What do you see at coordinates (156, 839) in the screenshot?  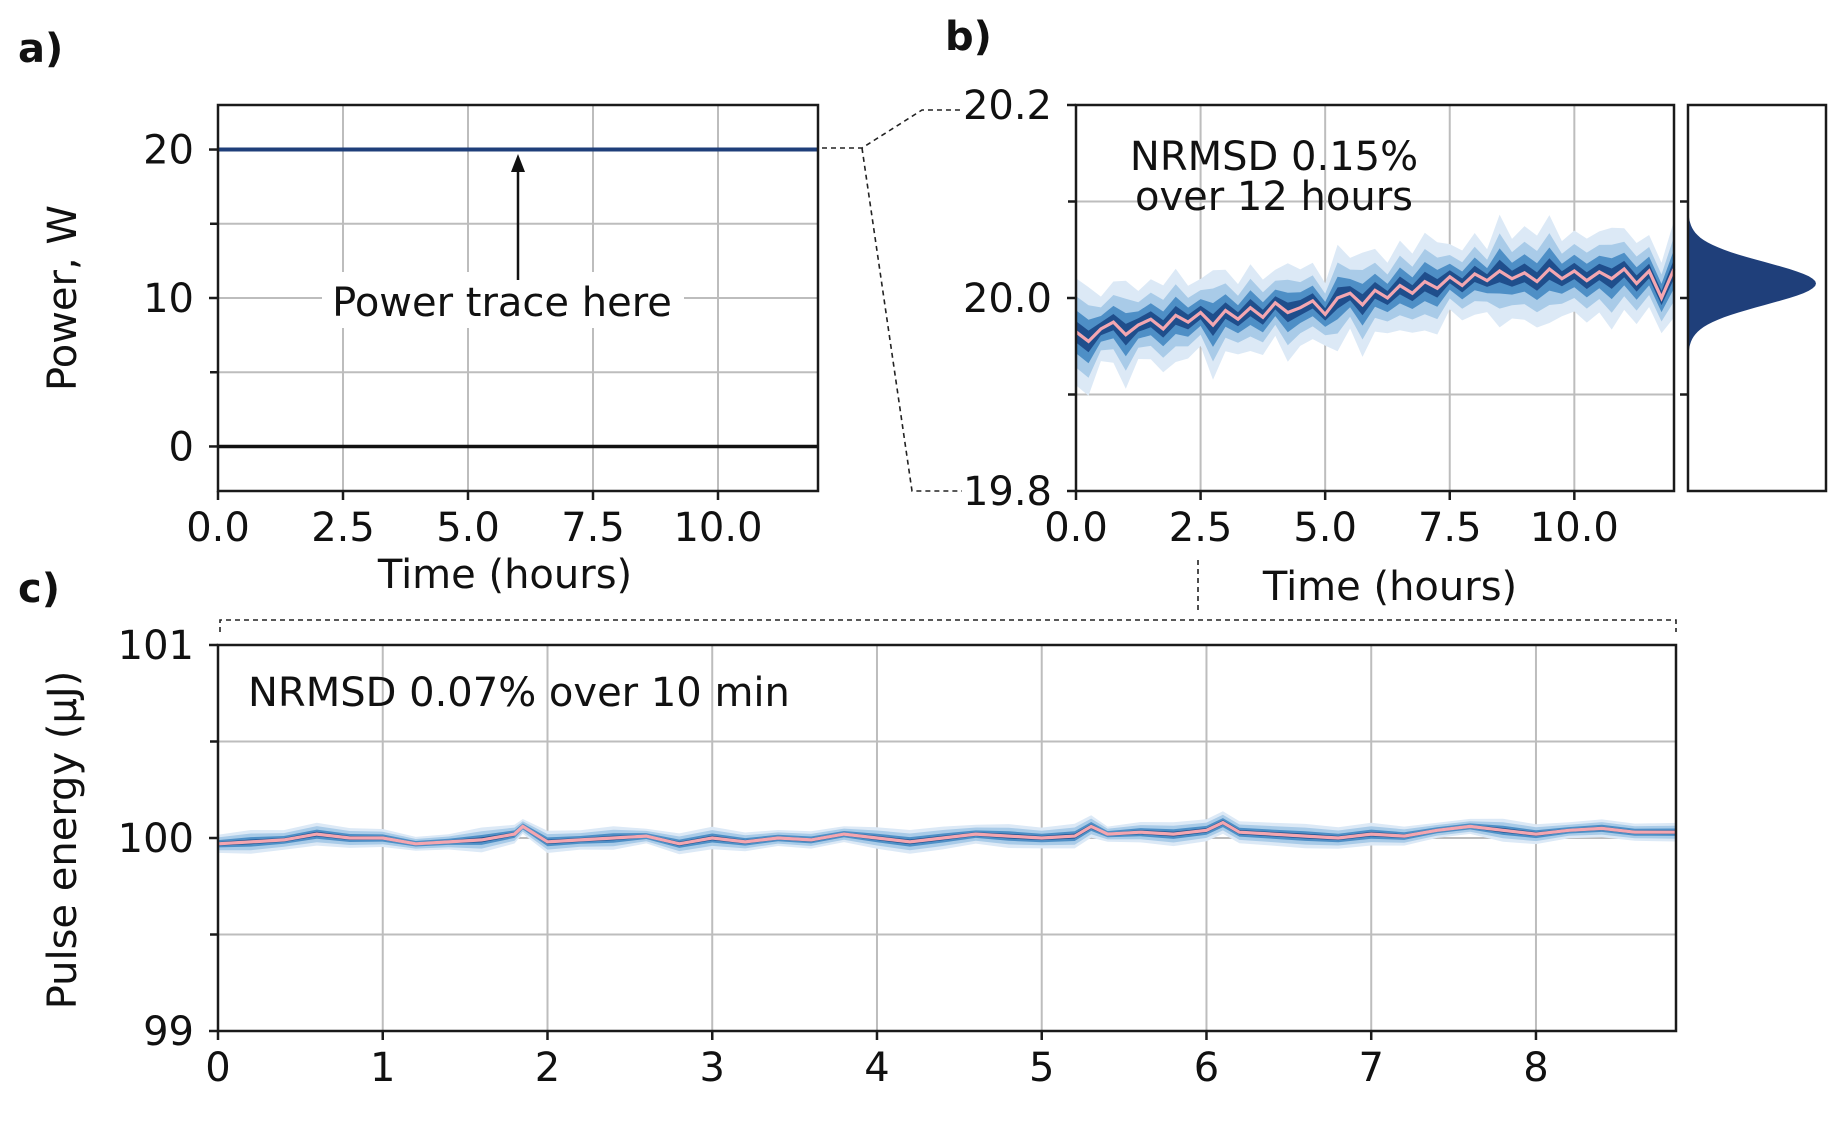 I see `y-tick-label: 100` at bounding box center [156, 839].